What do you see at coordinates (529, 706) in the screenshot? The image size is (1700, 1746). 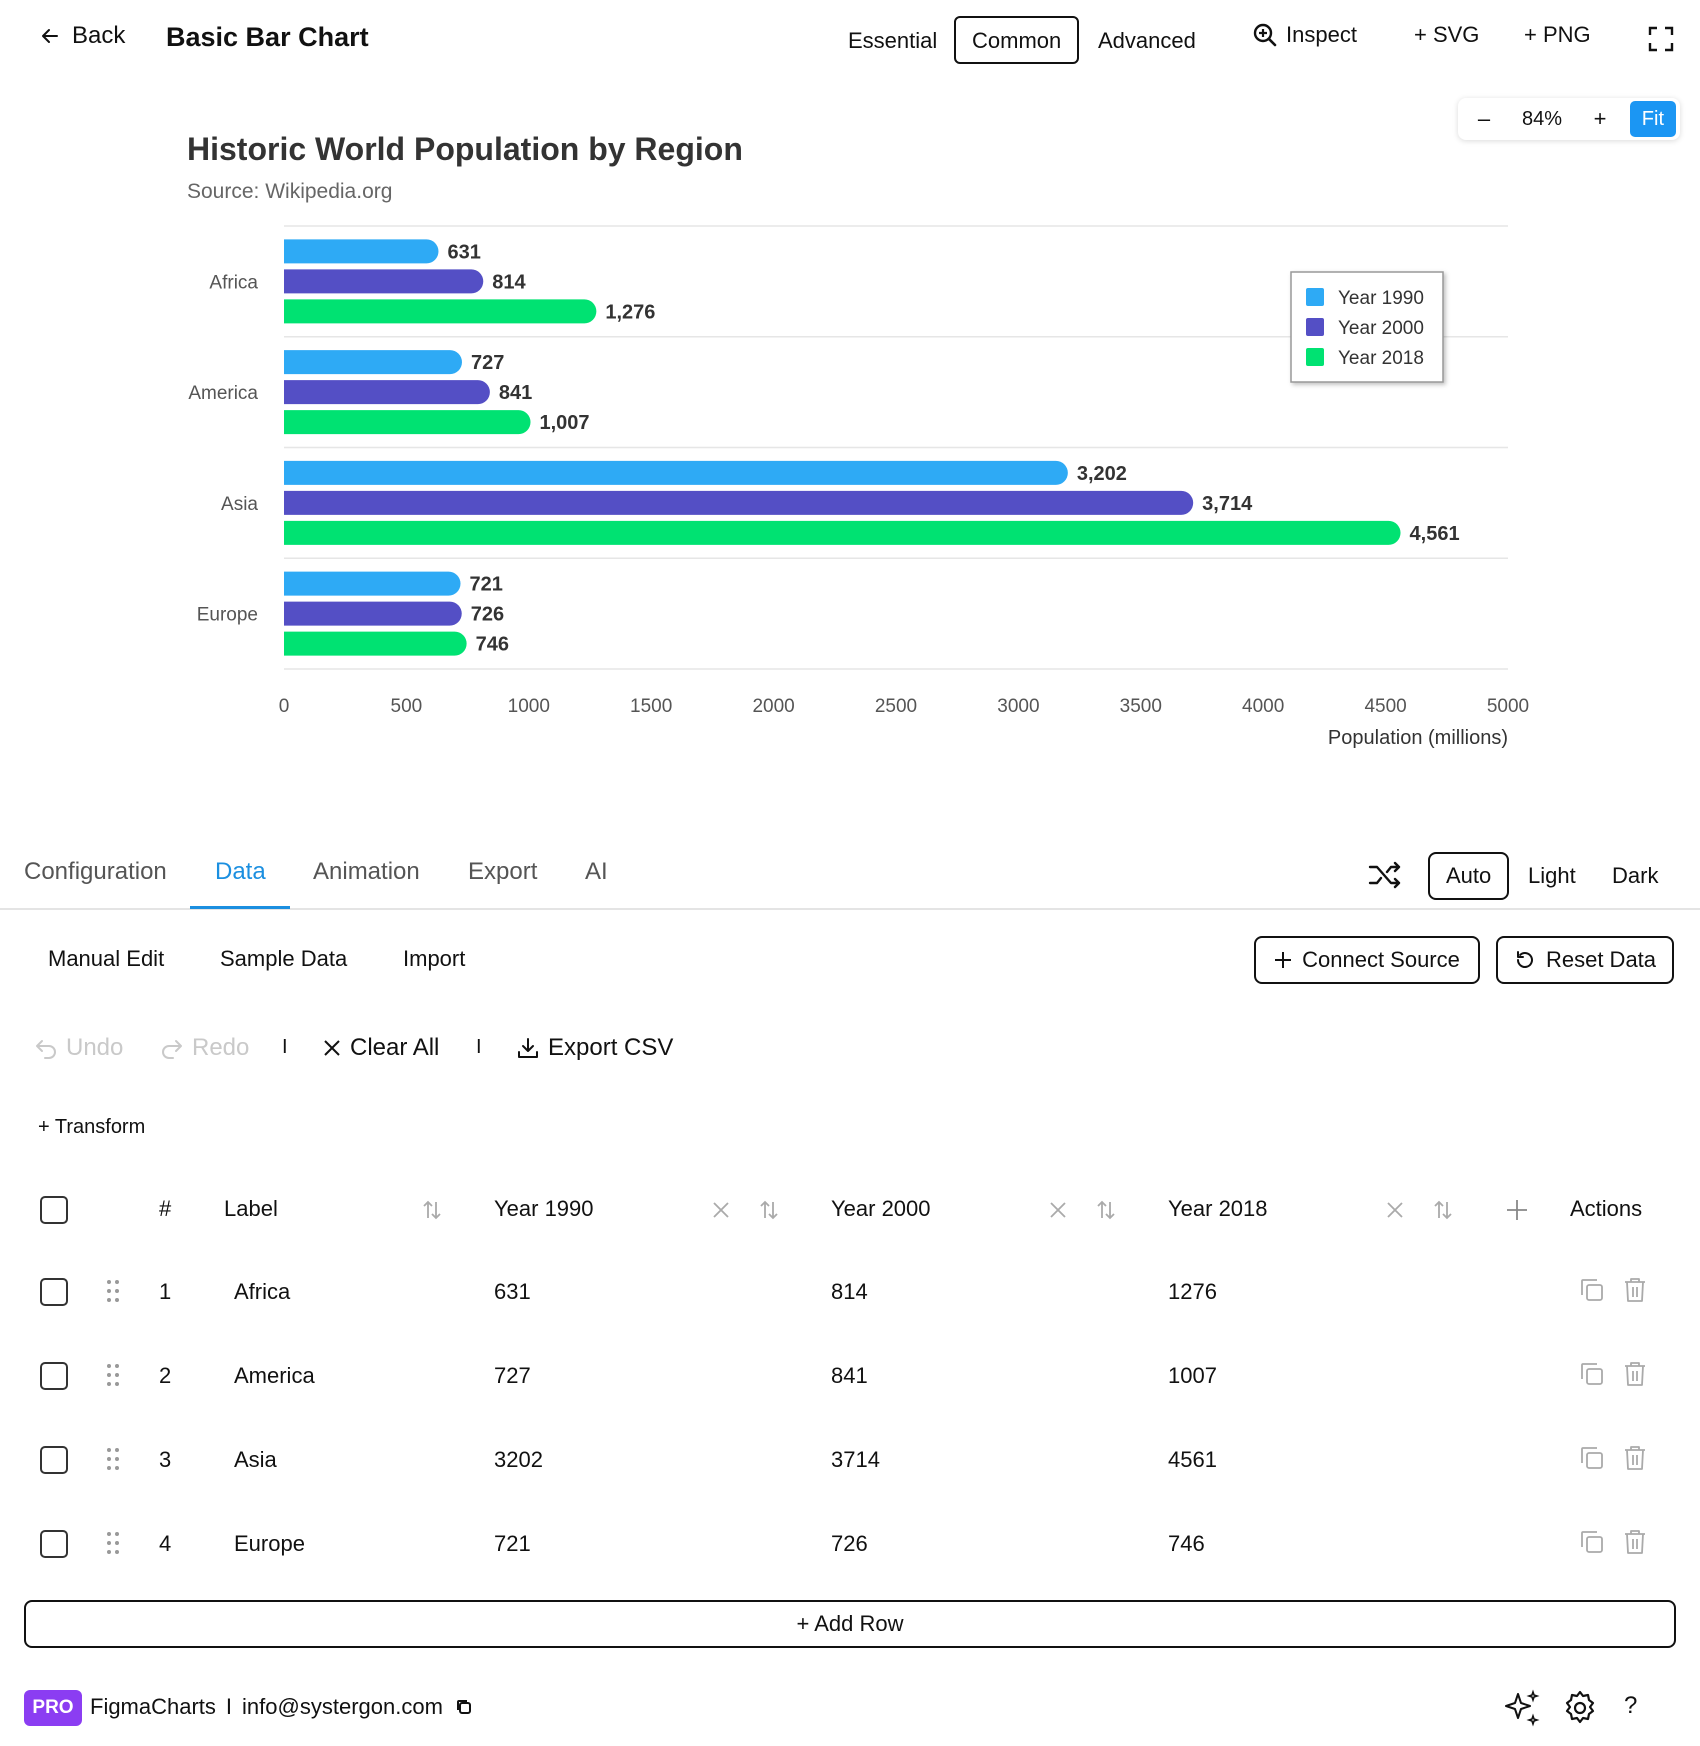 I see `x-tick-label: 1000` at bounding box center [529, 706].